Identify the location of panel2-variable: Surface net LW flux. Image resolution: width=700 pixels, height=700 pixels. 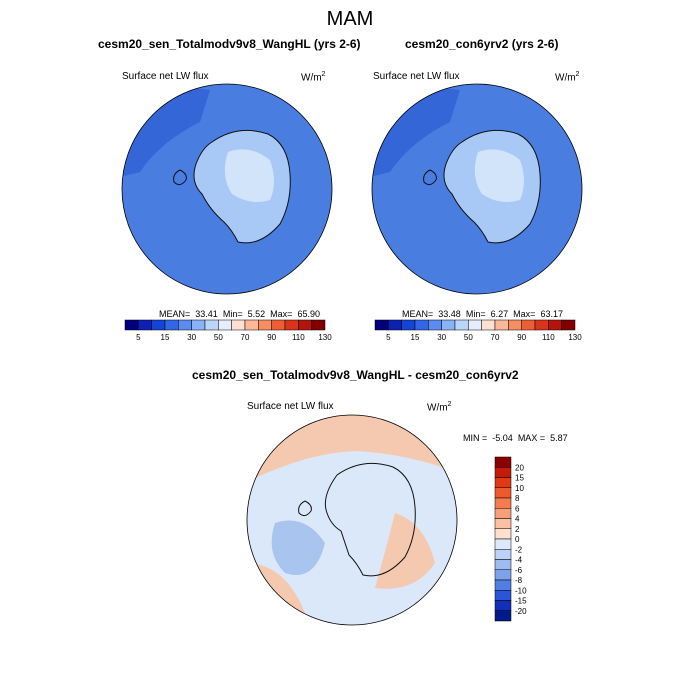
(416, 76).